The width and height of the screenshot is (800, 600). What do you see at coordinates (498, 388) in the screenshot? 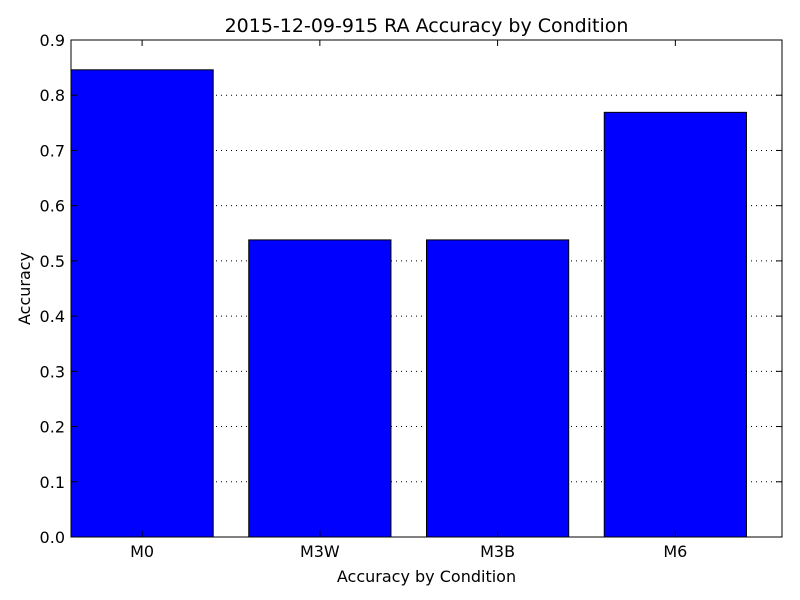
I see `bar-m3b` at bounding box center [498, 388].